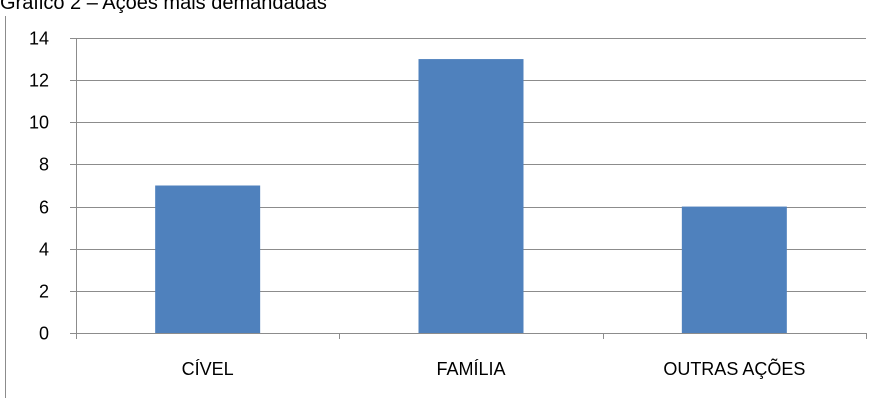  I want to click on y-tick-label-6: 6, so click(44, 208).